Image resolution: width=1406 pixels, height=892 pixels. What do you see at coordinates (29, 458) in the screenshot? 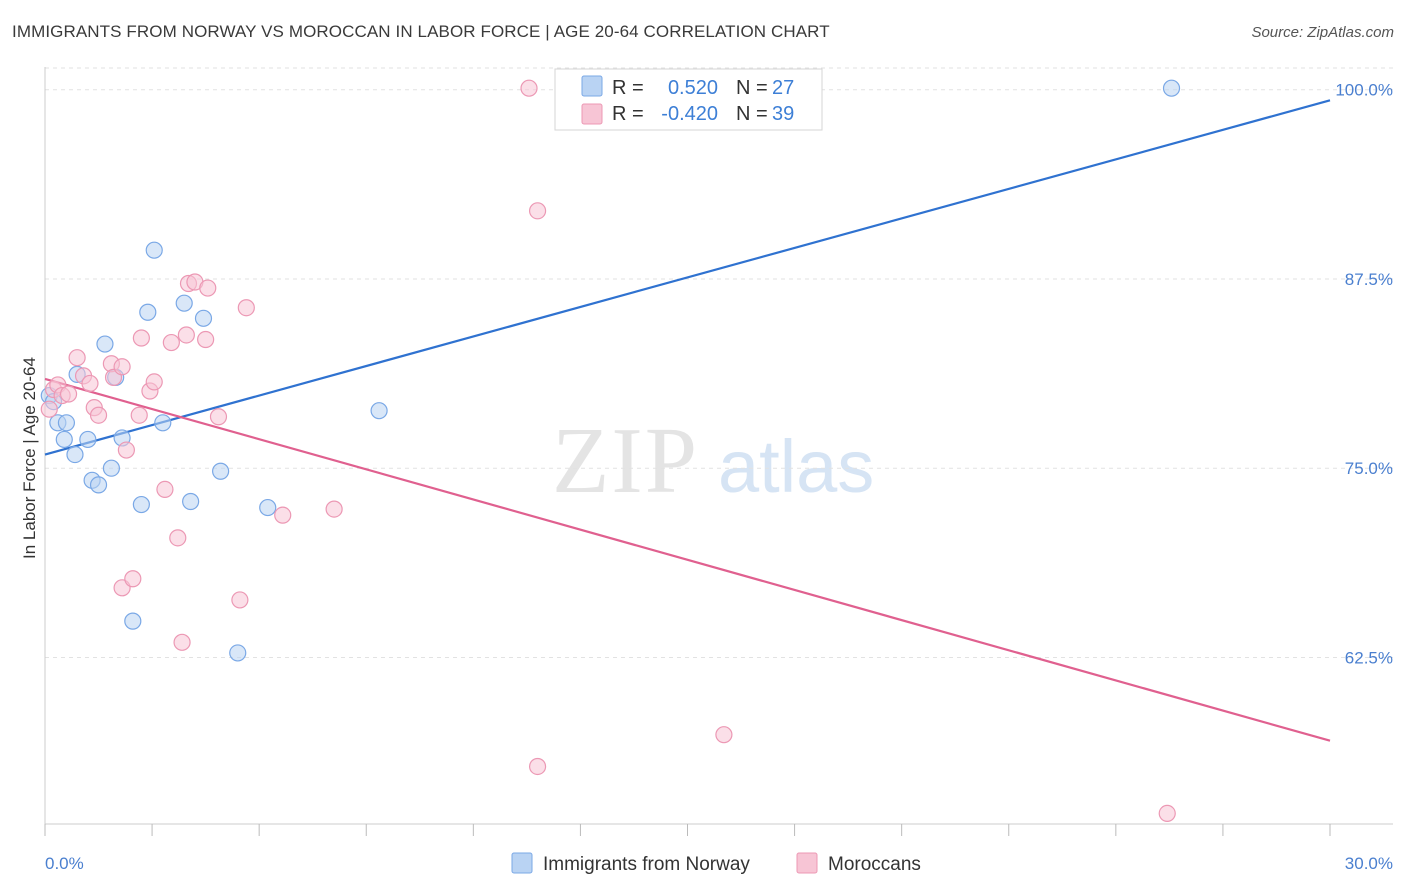
I see `y-axis-label: In Labor Force | Age 20-64` at bounding box center [29, 458].